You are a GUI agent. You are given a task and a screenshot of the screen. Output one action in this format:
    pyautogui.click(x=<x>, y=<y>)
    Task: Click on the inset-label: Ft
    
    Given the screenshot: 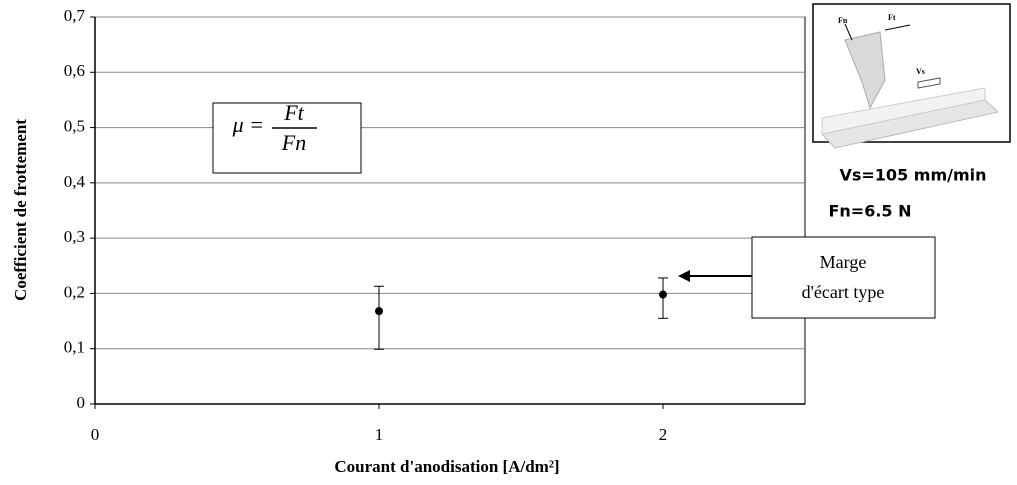 What is the action you would take?
    pyautogui.click(x=892, y=17)
    